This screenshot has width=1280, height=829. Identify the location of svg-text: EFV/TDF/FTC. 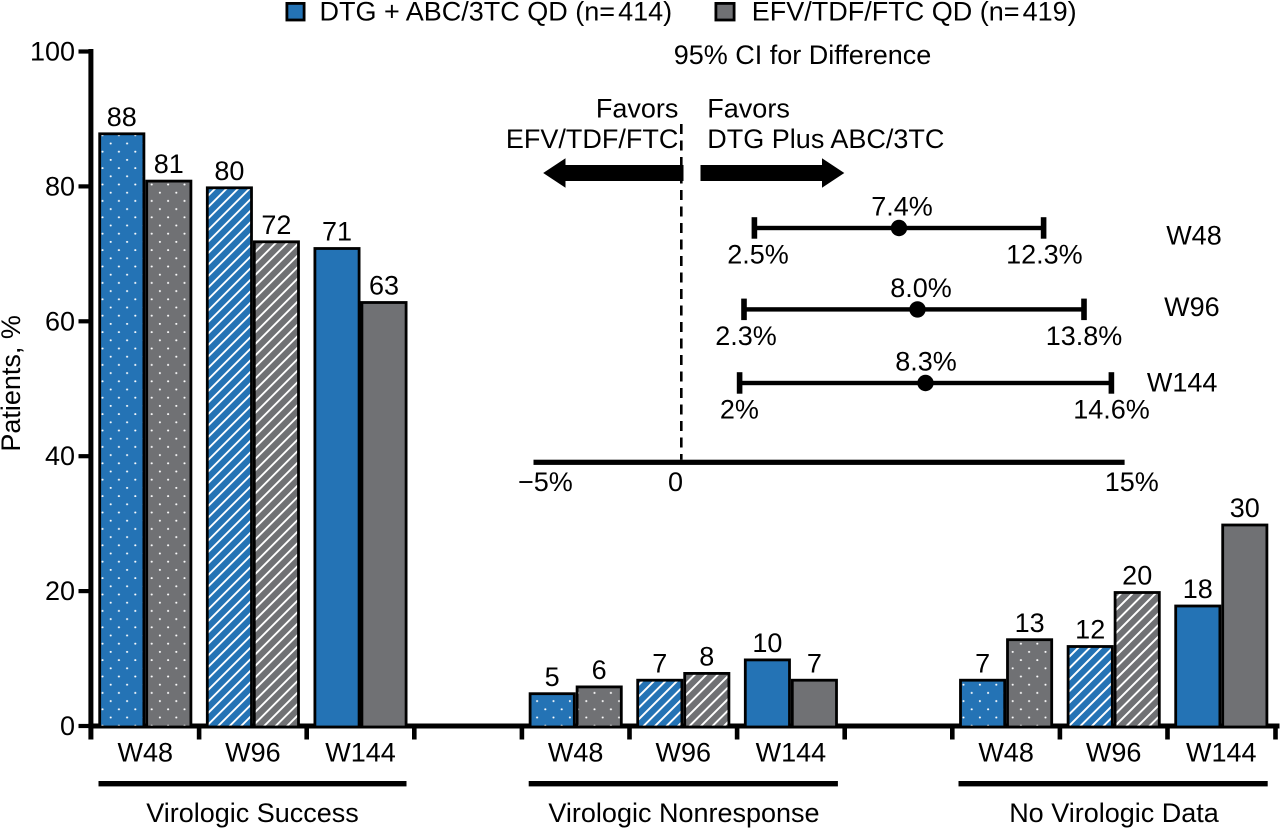
(592, 139).